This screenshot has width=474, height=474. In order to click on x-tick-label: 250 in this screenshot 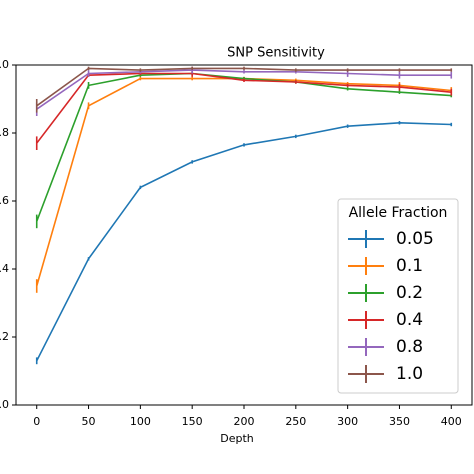, I will do `click(295, 421)`.